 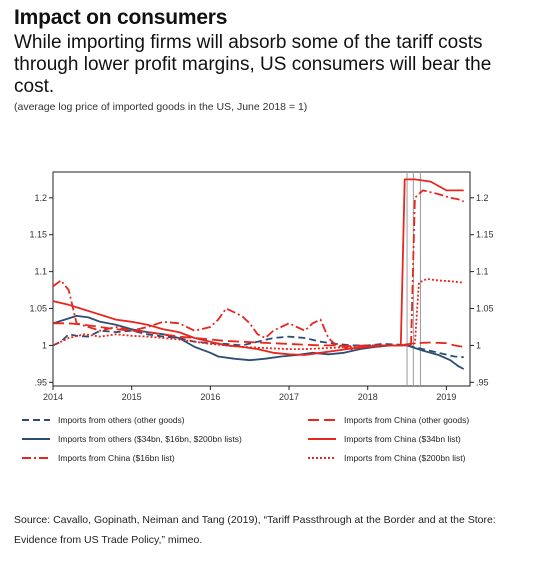 I want to click on legend-label: Imports from China ($200bn list), so click(x=405, y=458).